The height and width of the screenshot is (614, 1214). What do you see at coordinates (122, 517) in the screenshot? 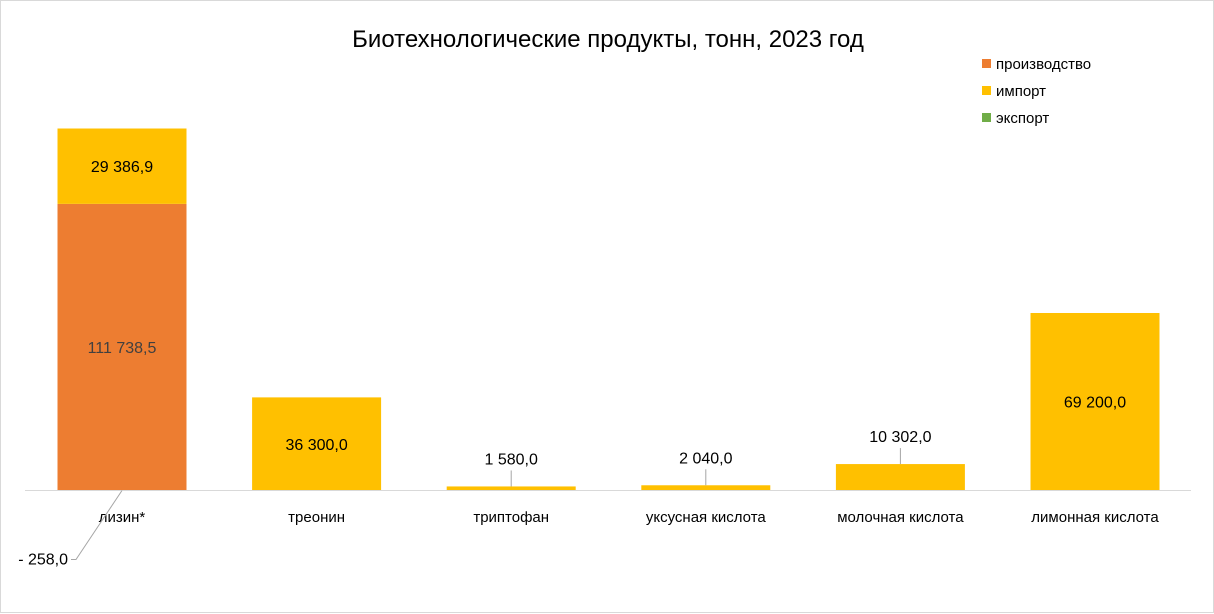
I see `category-label: лизин*` at bounding box center [122, 517].